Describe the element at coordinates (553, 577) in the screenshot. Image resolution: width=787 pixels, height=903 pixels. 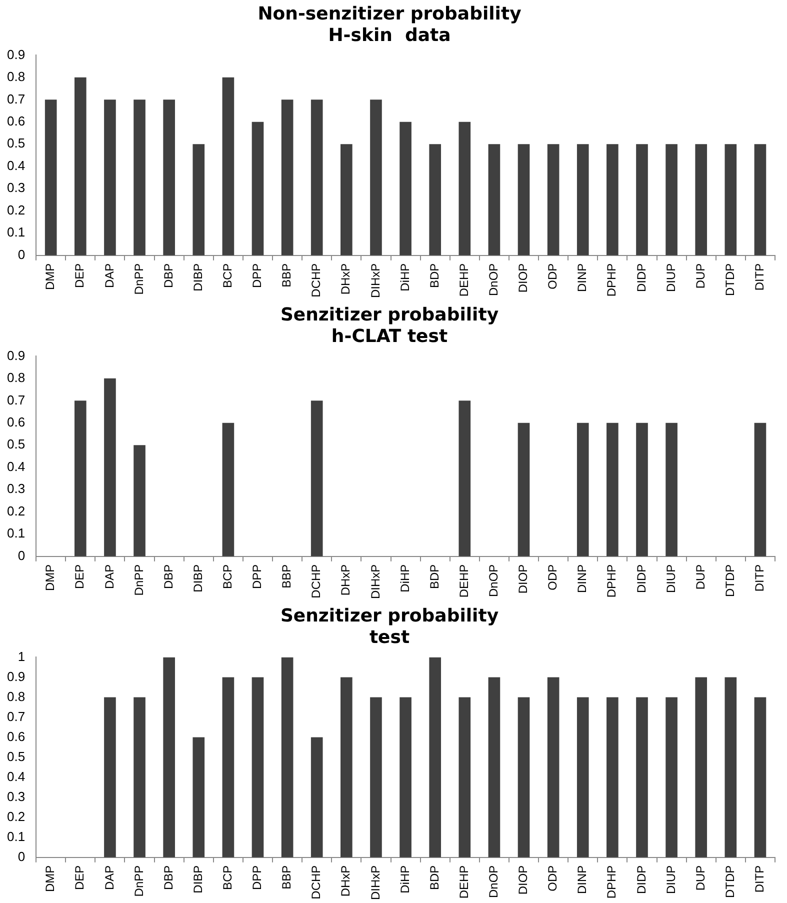
I see `x-tick-label: ODP` at that location.